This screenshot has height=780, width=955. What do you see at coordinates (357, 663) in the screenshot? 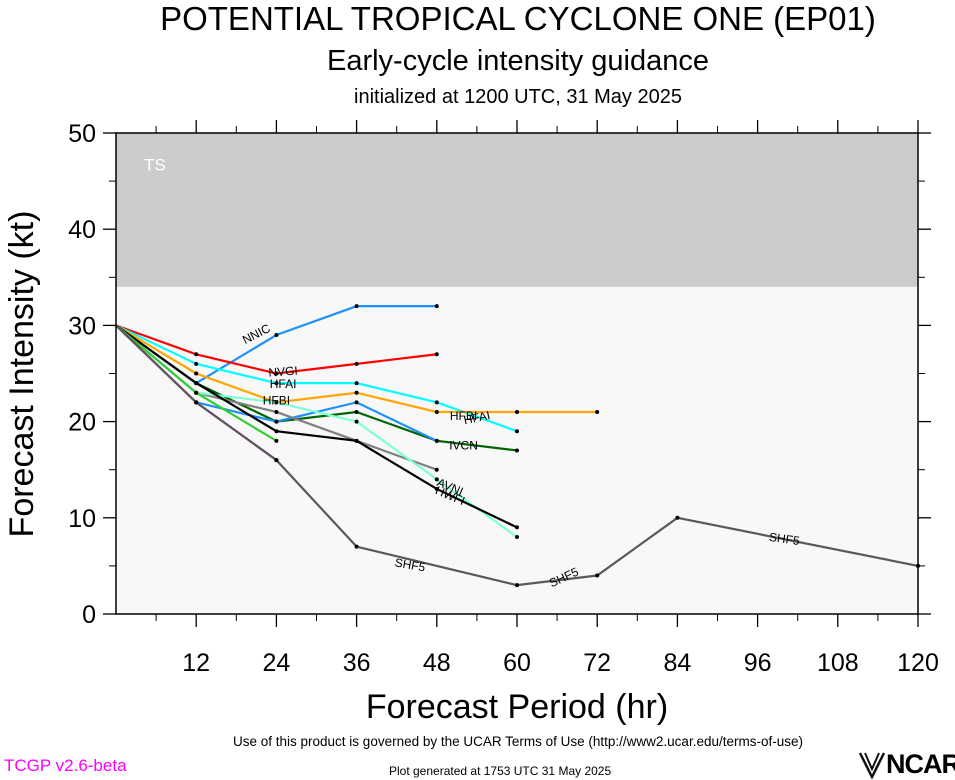
I see `x-tick-label: 36` at bounding box center [357, 663].